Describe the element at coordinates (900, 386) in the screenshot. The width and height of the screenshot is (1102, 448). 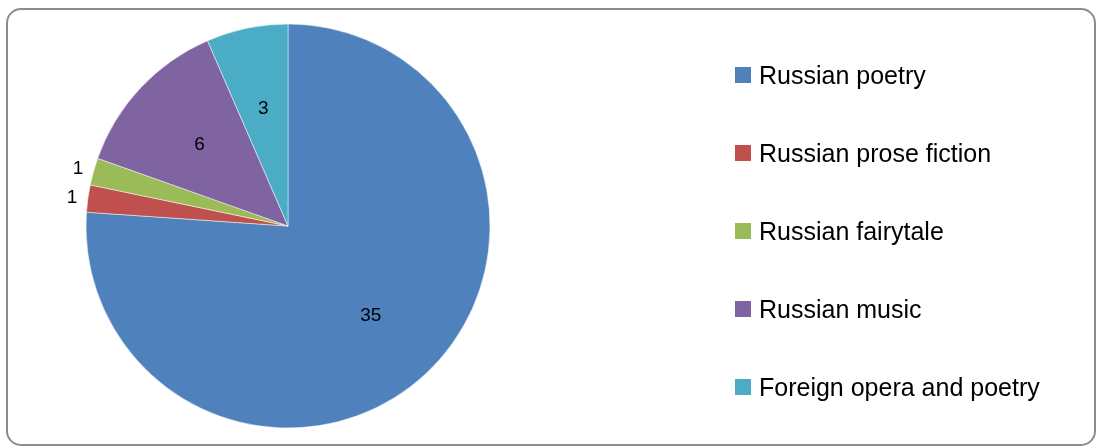
I see `legend-label: Foreign opera and poetry` at that location.